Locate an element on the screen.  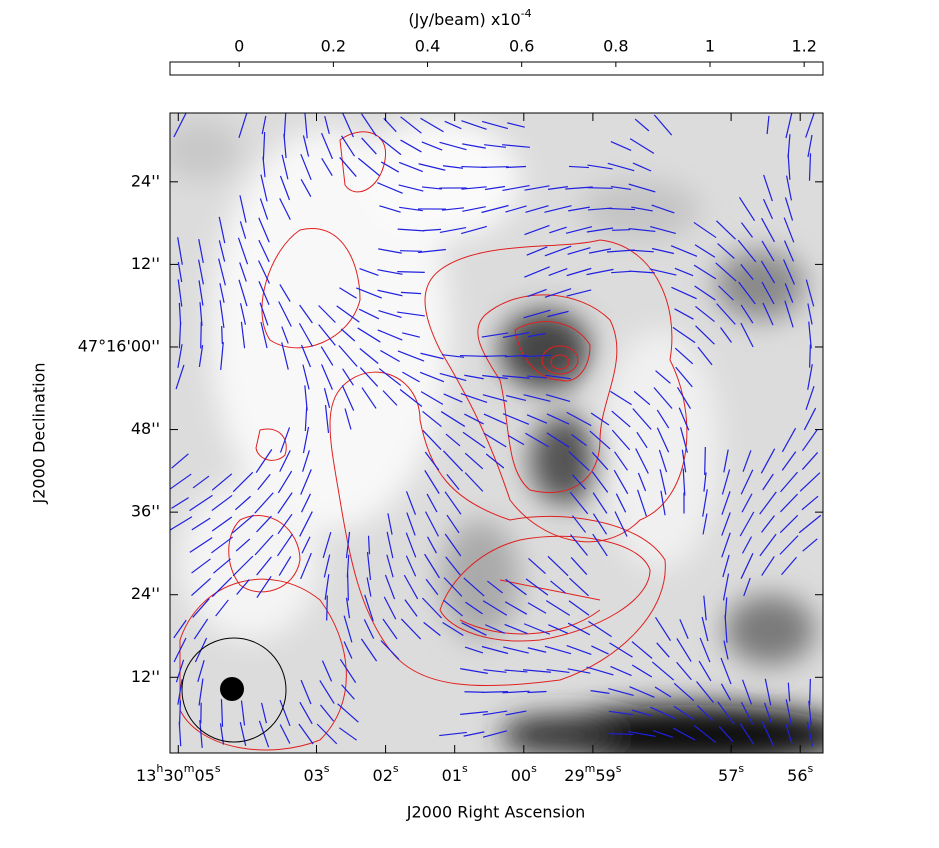
x-tick-label: 03s is located at coordinates (316, 773).